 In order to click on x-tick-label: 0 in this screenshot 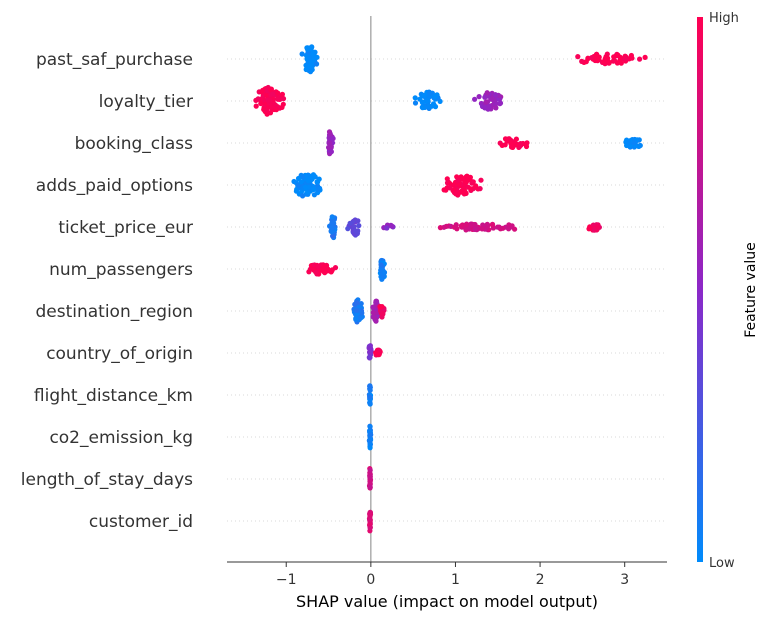, I will do `click(370, 580)`.